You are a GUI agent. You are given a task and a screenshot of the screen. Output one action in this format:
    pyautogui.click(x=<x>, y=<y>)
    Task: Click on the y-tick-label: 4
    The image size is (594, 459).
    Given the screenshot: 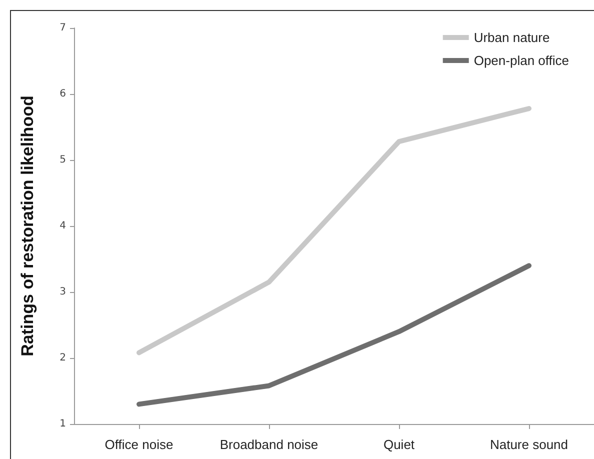 What is the action you would take?
    pyautogui.click(x=63, y=226)
    